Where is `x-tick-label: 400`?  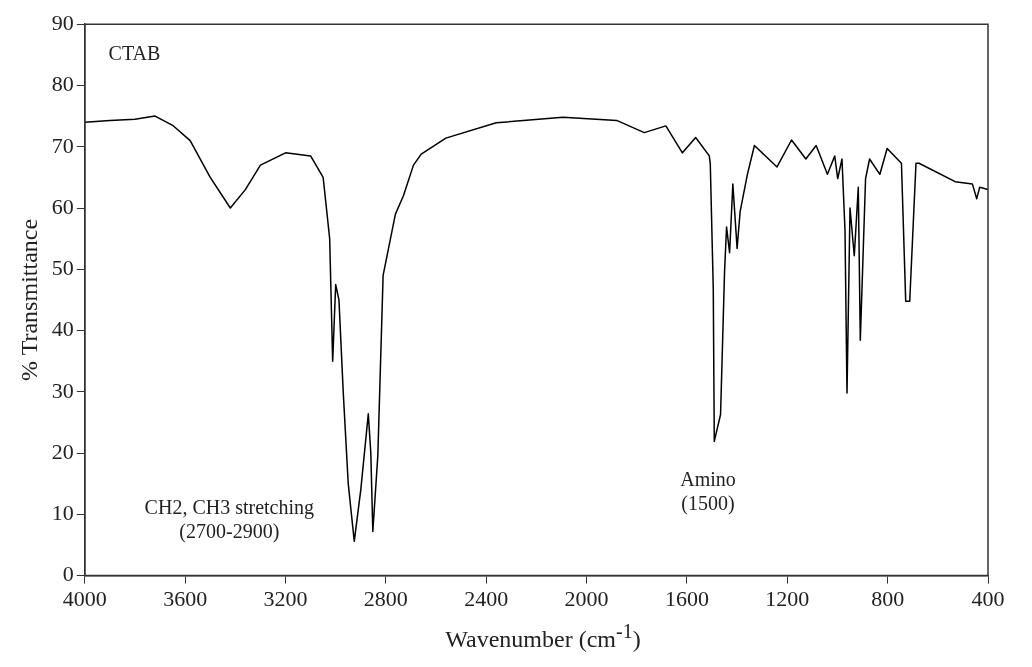 x-tick-label: 400 is located at coordinates (988, 598).